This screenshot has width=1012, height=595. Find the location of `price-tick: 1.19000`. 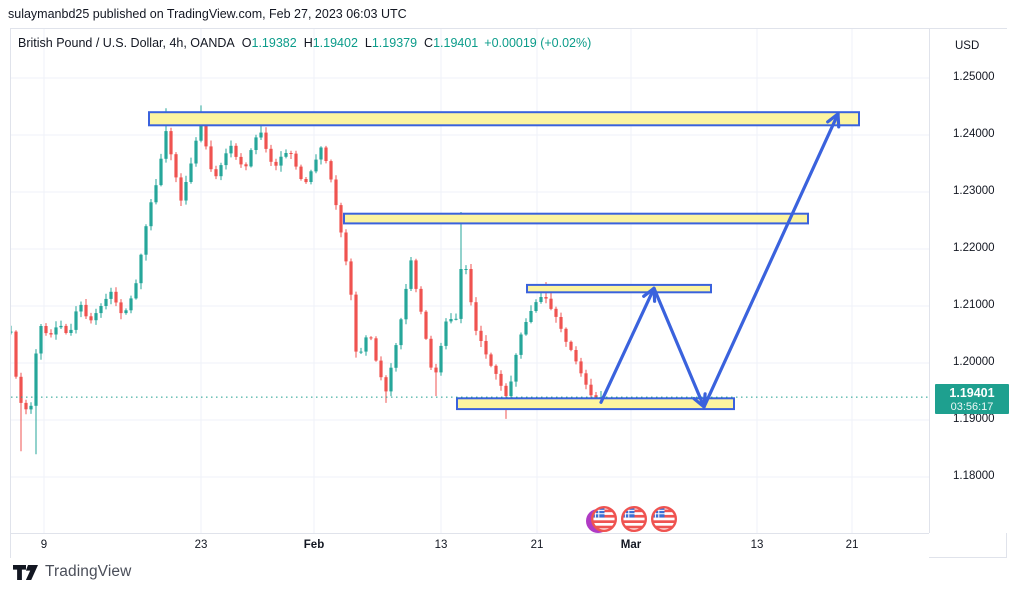

price-tick: 1.19000 is located at coordinates (974, 419).